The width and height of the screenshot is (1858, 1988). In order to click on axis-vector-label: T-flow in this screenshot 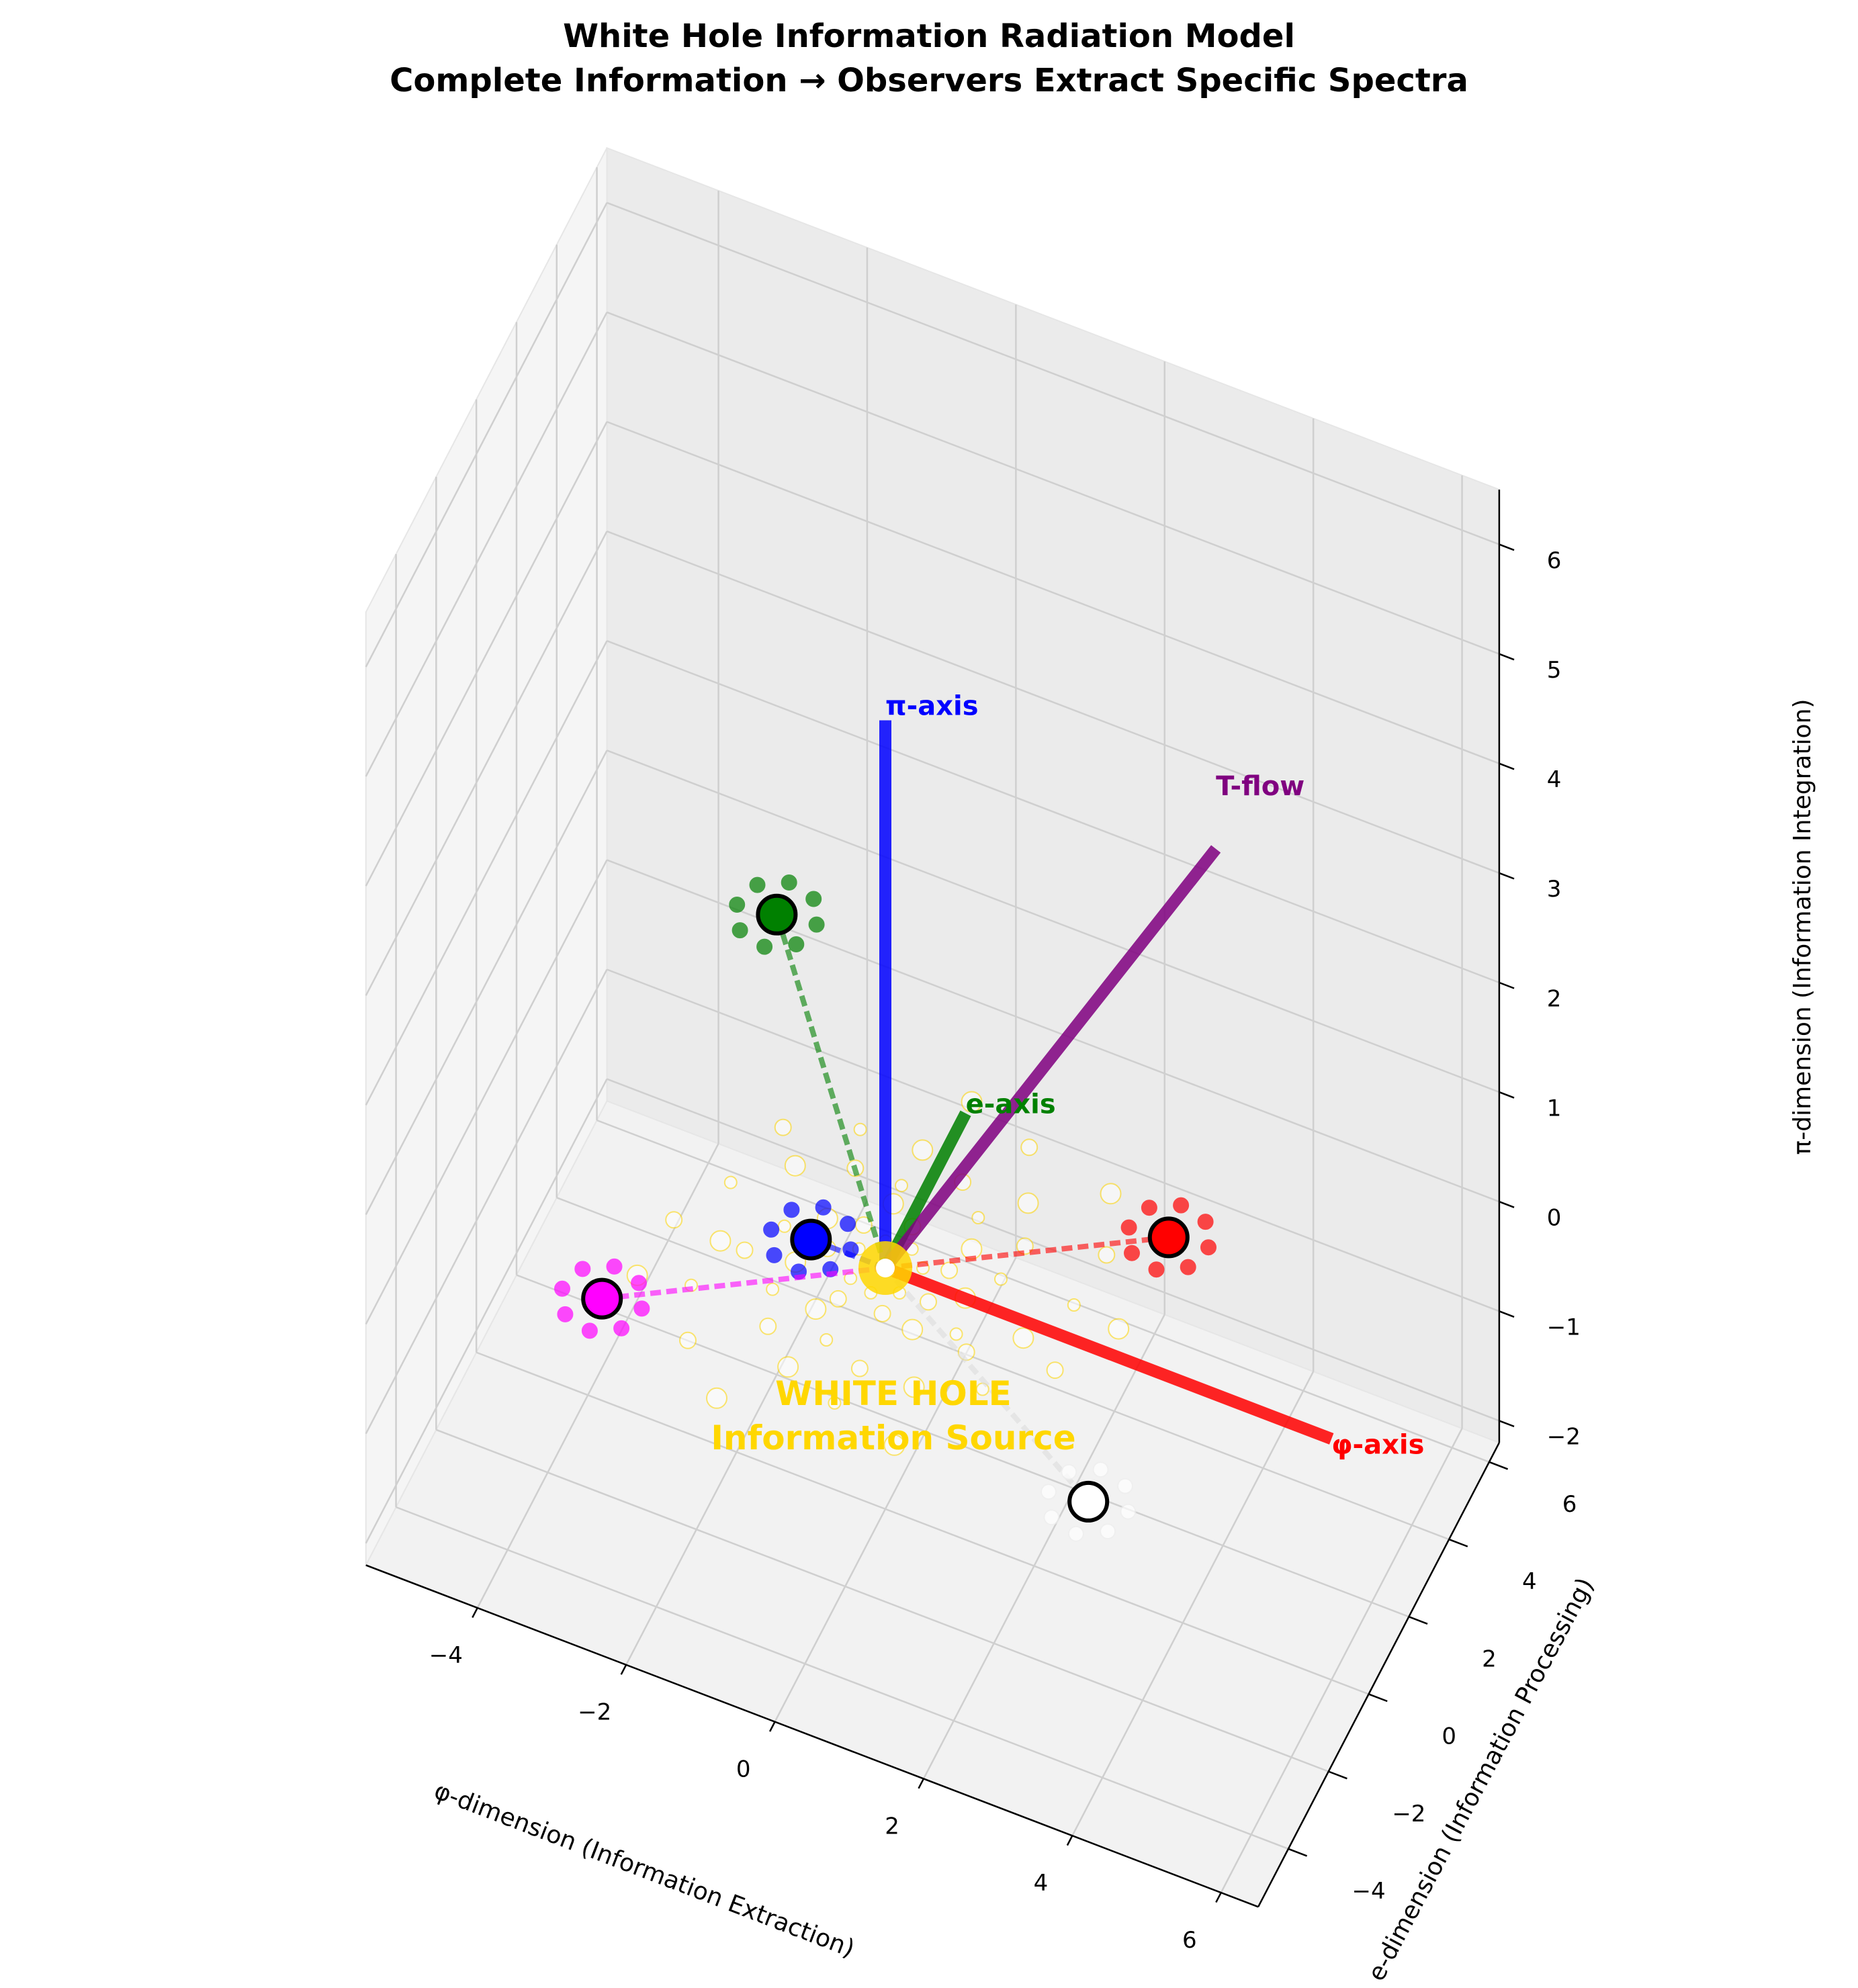, I will do `click(1260, 787)`.